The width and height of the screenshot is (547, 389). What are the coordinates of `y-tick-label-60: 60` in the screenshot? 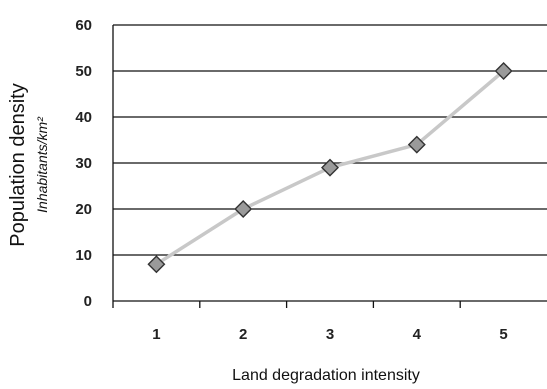 It's located at (83, 25).